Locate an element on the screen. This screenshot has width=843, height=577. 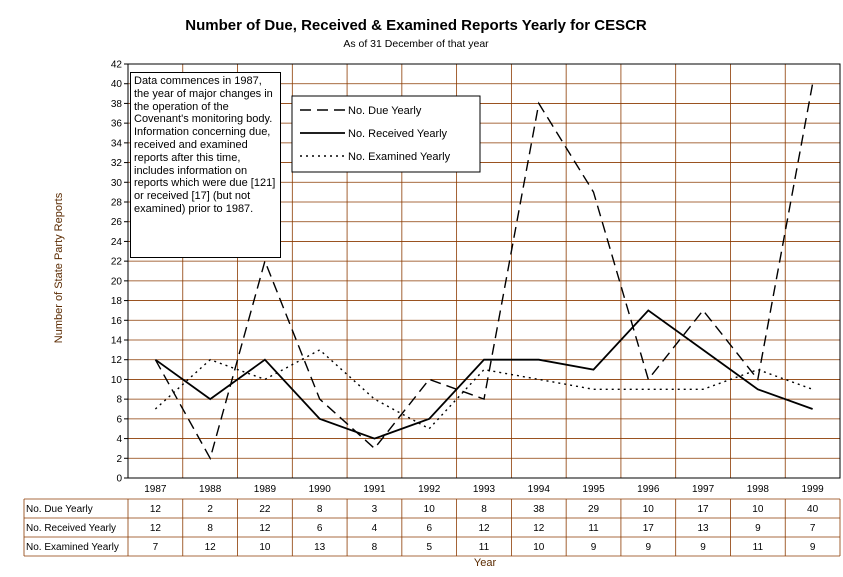
table-cell: 2 is located at coordinates (210, 509).